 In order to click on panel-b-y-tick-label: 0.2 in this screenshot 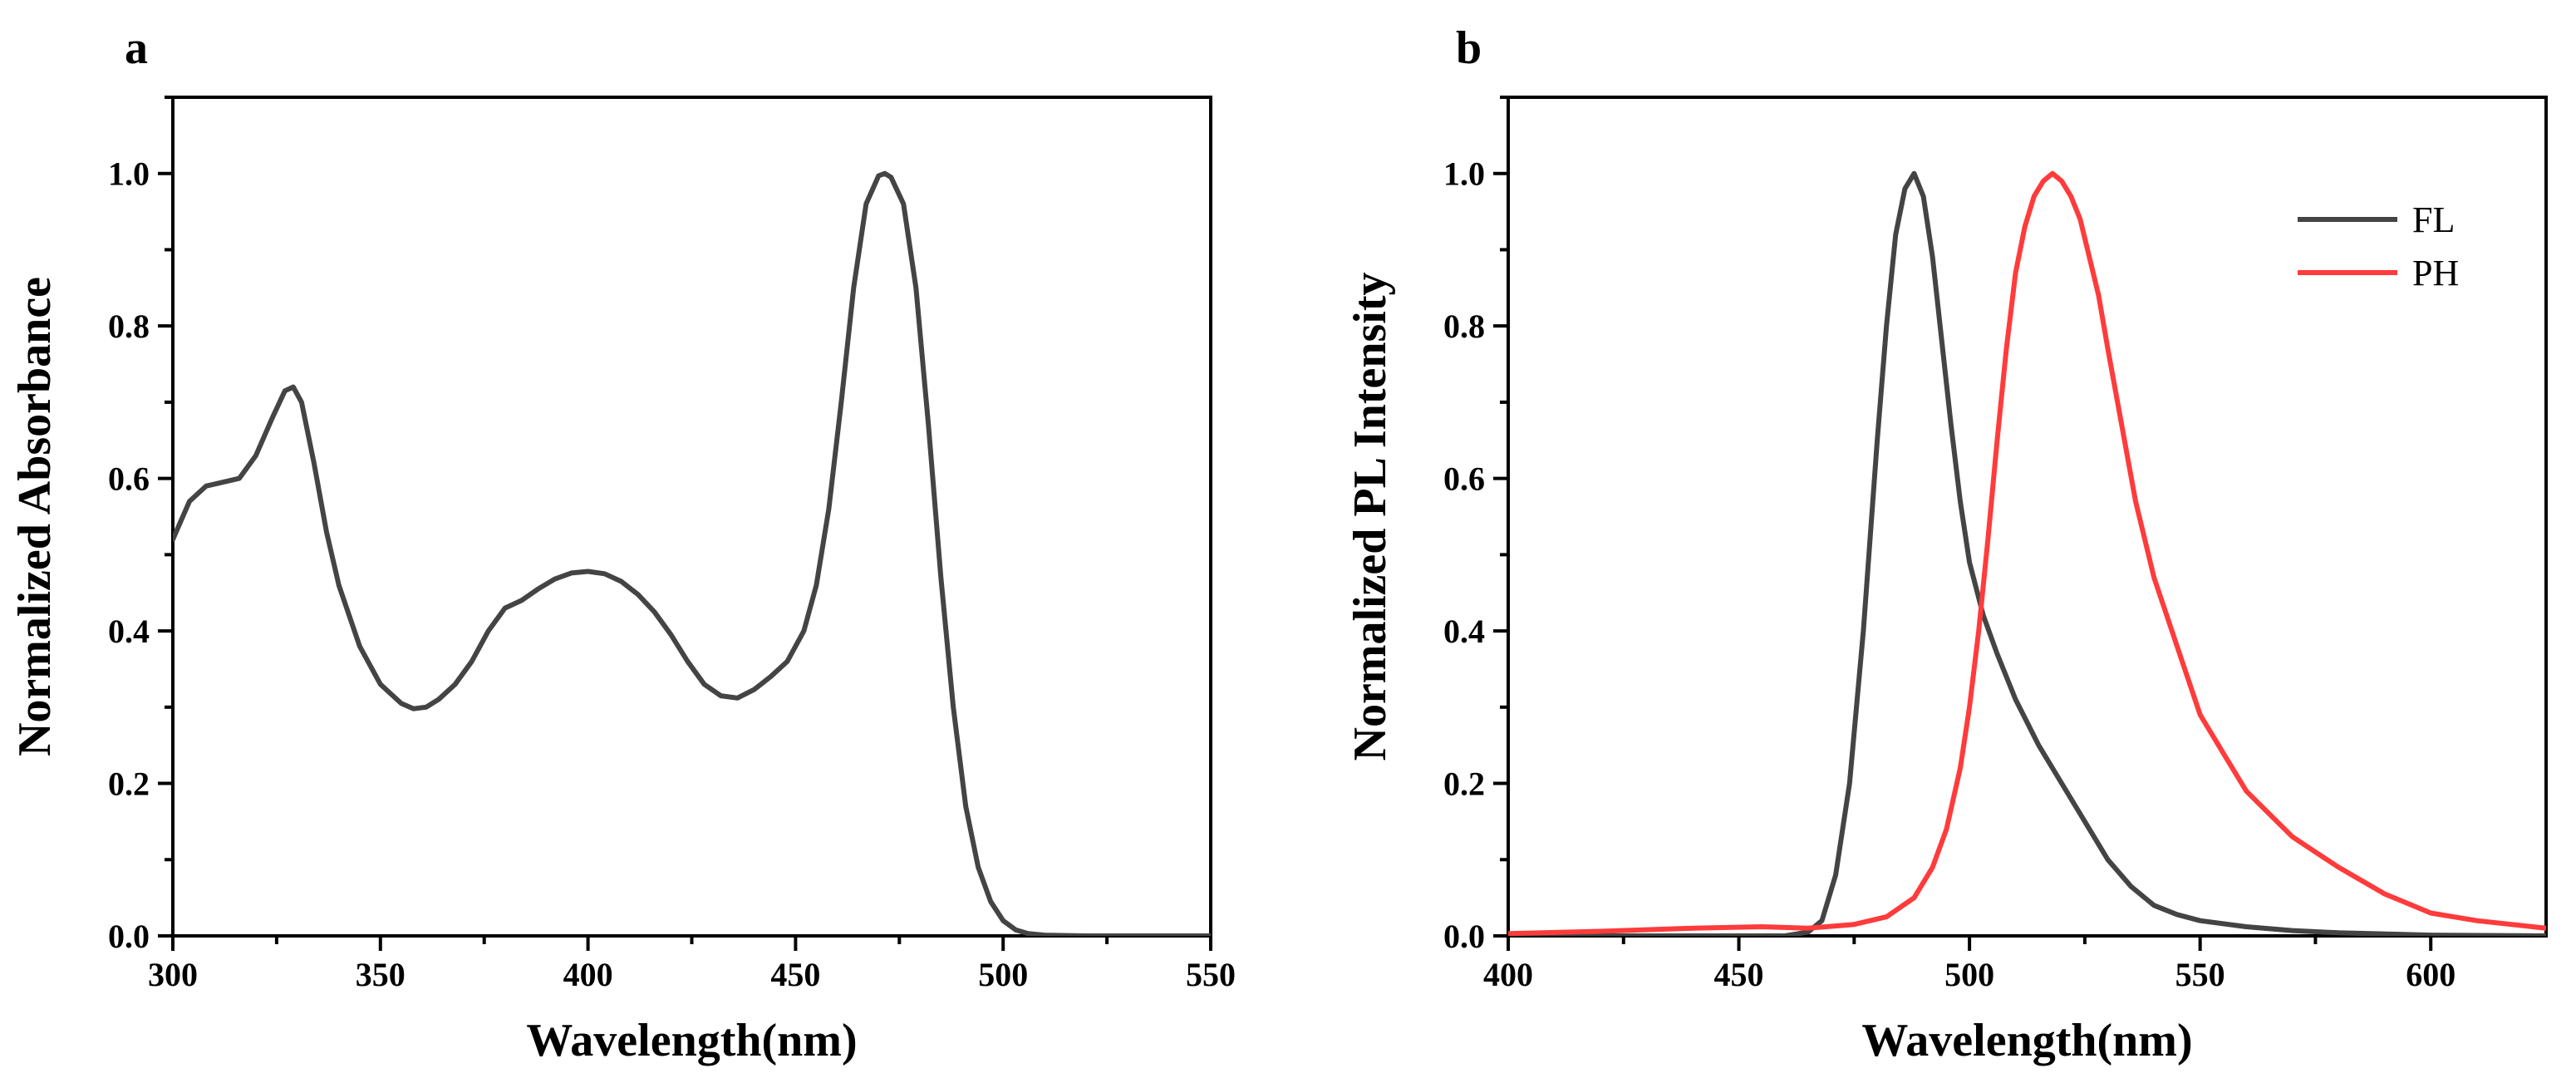, I will do `click(1464, 784)`.